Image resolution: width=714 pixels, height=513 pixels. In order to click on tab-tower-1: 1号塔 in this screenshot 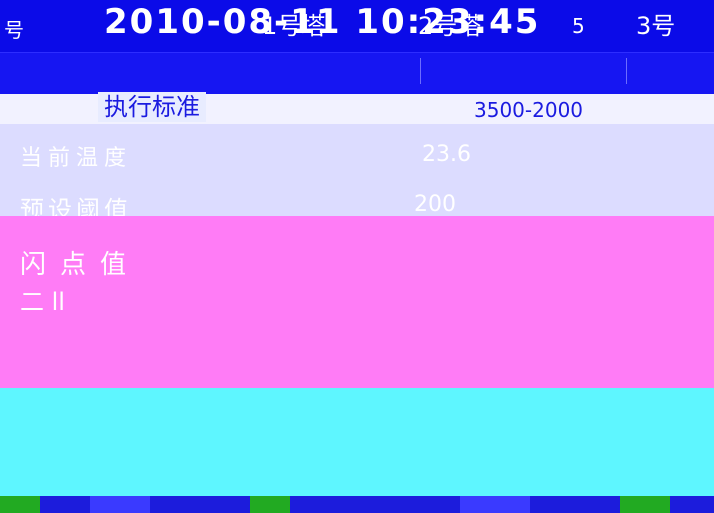, I will do `click(294, 26)`.